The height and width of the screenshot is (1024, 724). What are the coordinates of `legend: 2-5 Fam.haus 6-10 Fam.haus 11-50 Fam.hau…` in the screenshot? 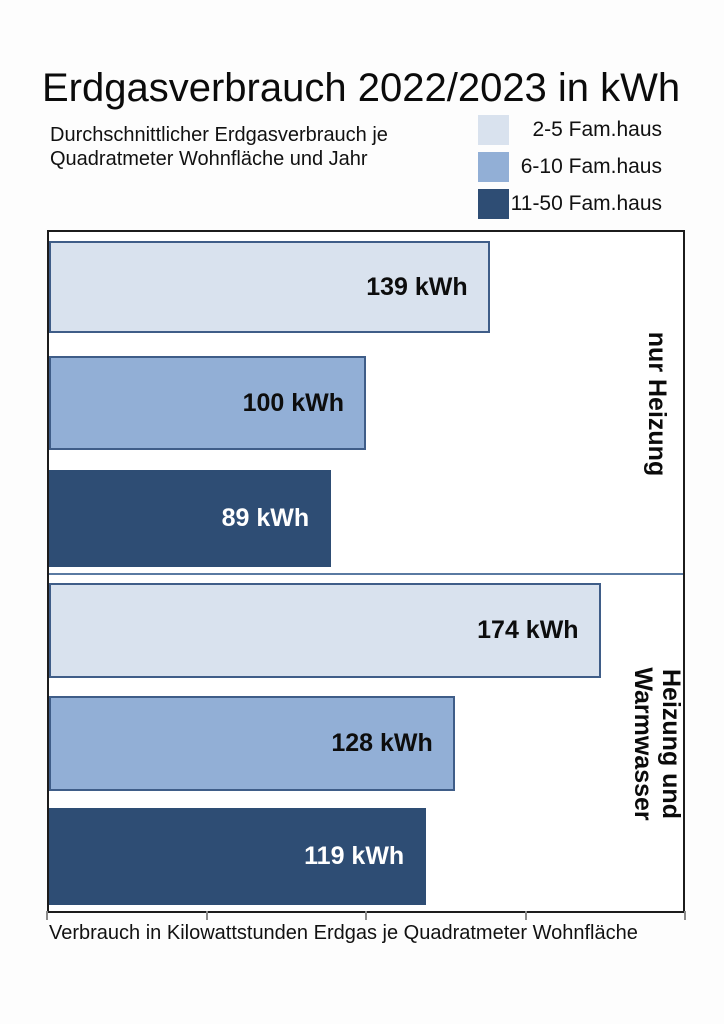 It's located at (570, 170).